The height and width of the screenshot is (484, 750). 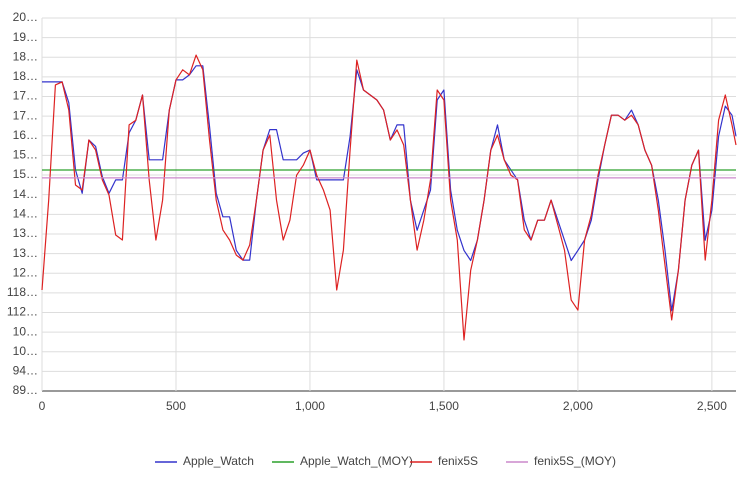 I want to click on x-tick-label: 2,000, so click(x=578, y=406).